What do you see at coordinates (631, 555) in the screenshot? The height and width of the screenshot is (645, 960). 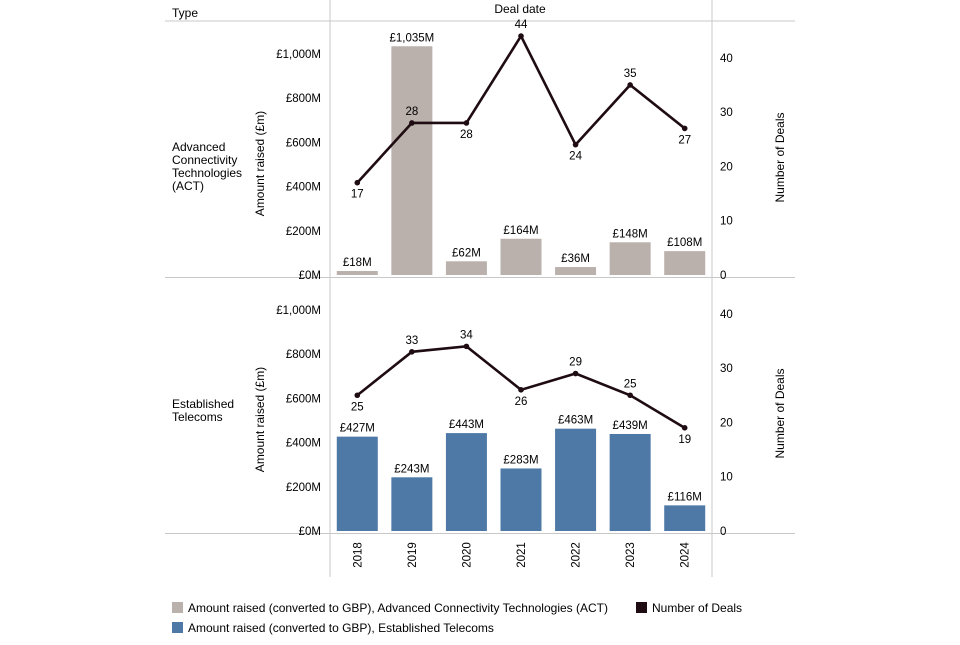 I see `x-tick-label: 2023` at bounding box center [631, 555].